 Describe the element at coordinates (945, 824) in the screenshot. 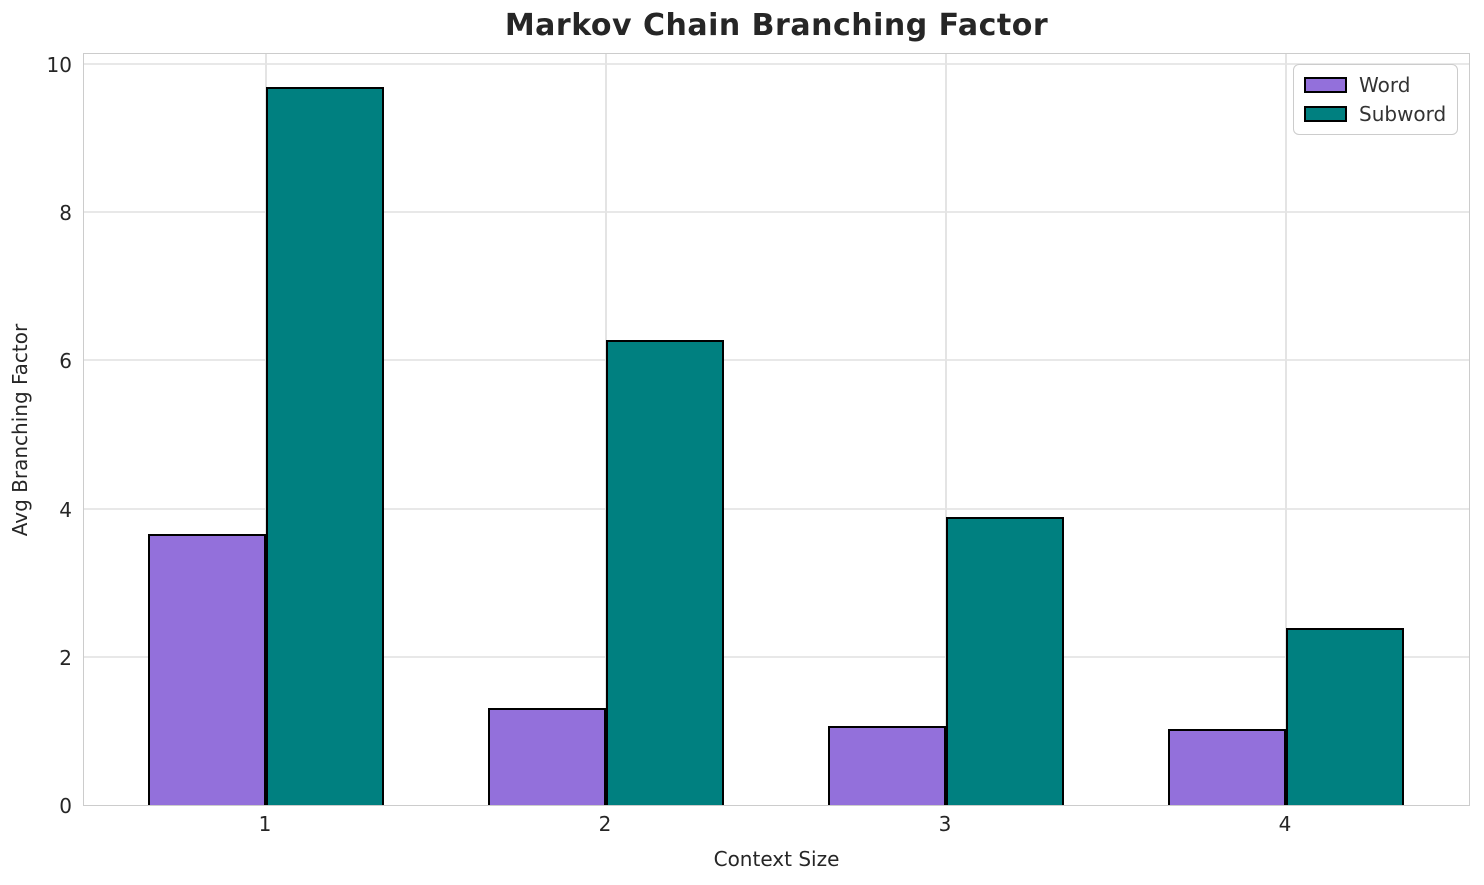

I see `x-tick-label: 3` at that location.